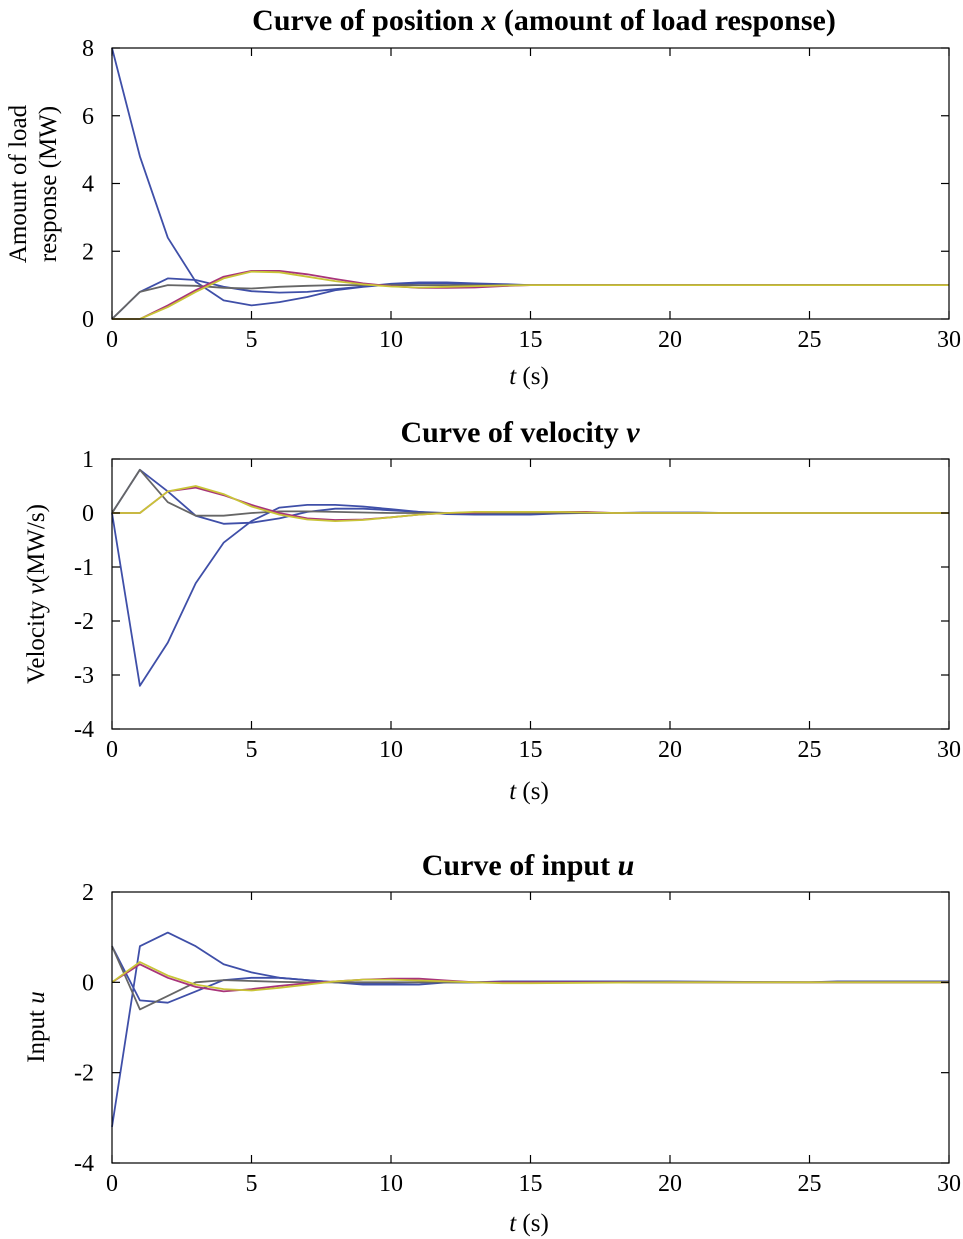  Describe the element at coordinates (529, 791) in the screenshot. I see `velocity-xlabel: t (s)` at that location.